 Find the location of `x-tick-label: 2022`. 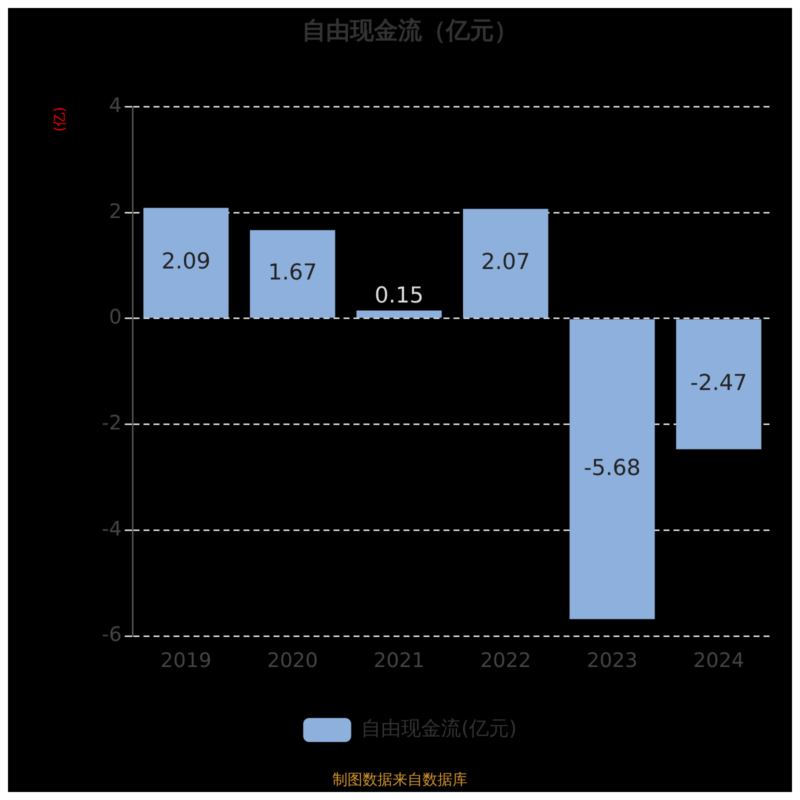

x-tick-label: 2022 is located at coordinates (506, 660).